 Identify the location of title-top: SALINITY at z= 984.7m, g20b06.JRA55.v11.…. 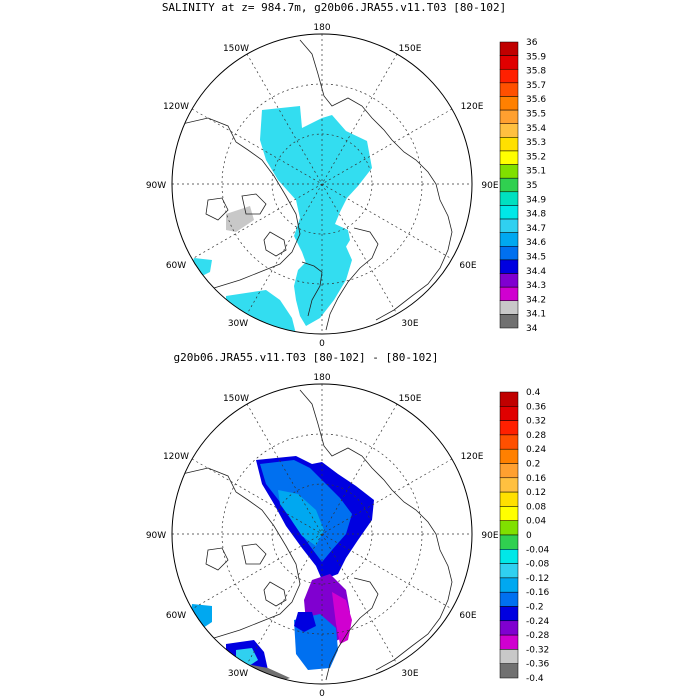
(334, 7).